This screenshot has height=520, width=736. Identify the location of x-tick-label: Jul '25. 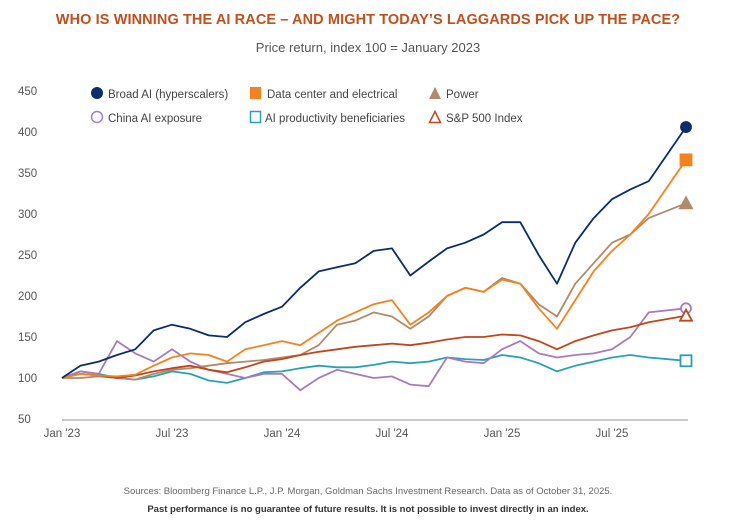
(612, 434).